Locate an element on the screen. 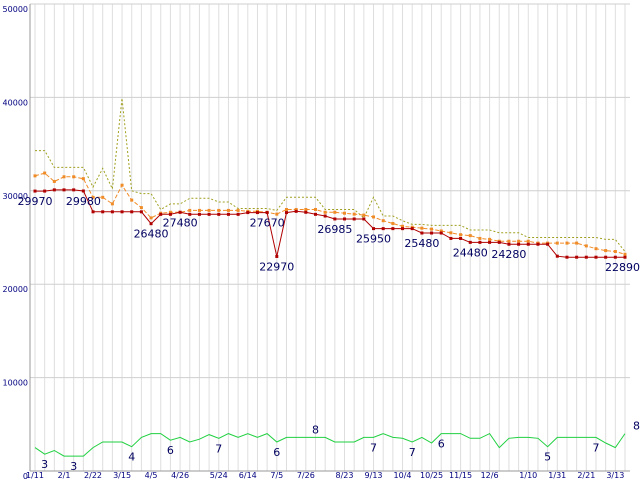 This screenshot has height=480, width=640. x-tick-label: 10/25 is located at coordinates (431, 475).